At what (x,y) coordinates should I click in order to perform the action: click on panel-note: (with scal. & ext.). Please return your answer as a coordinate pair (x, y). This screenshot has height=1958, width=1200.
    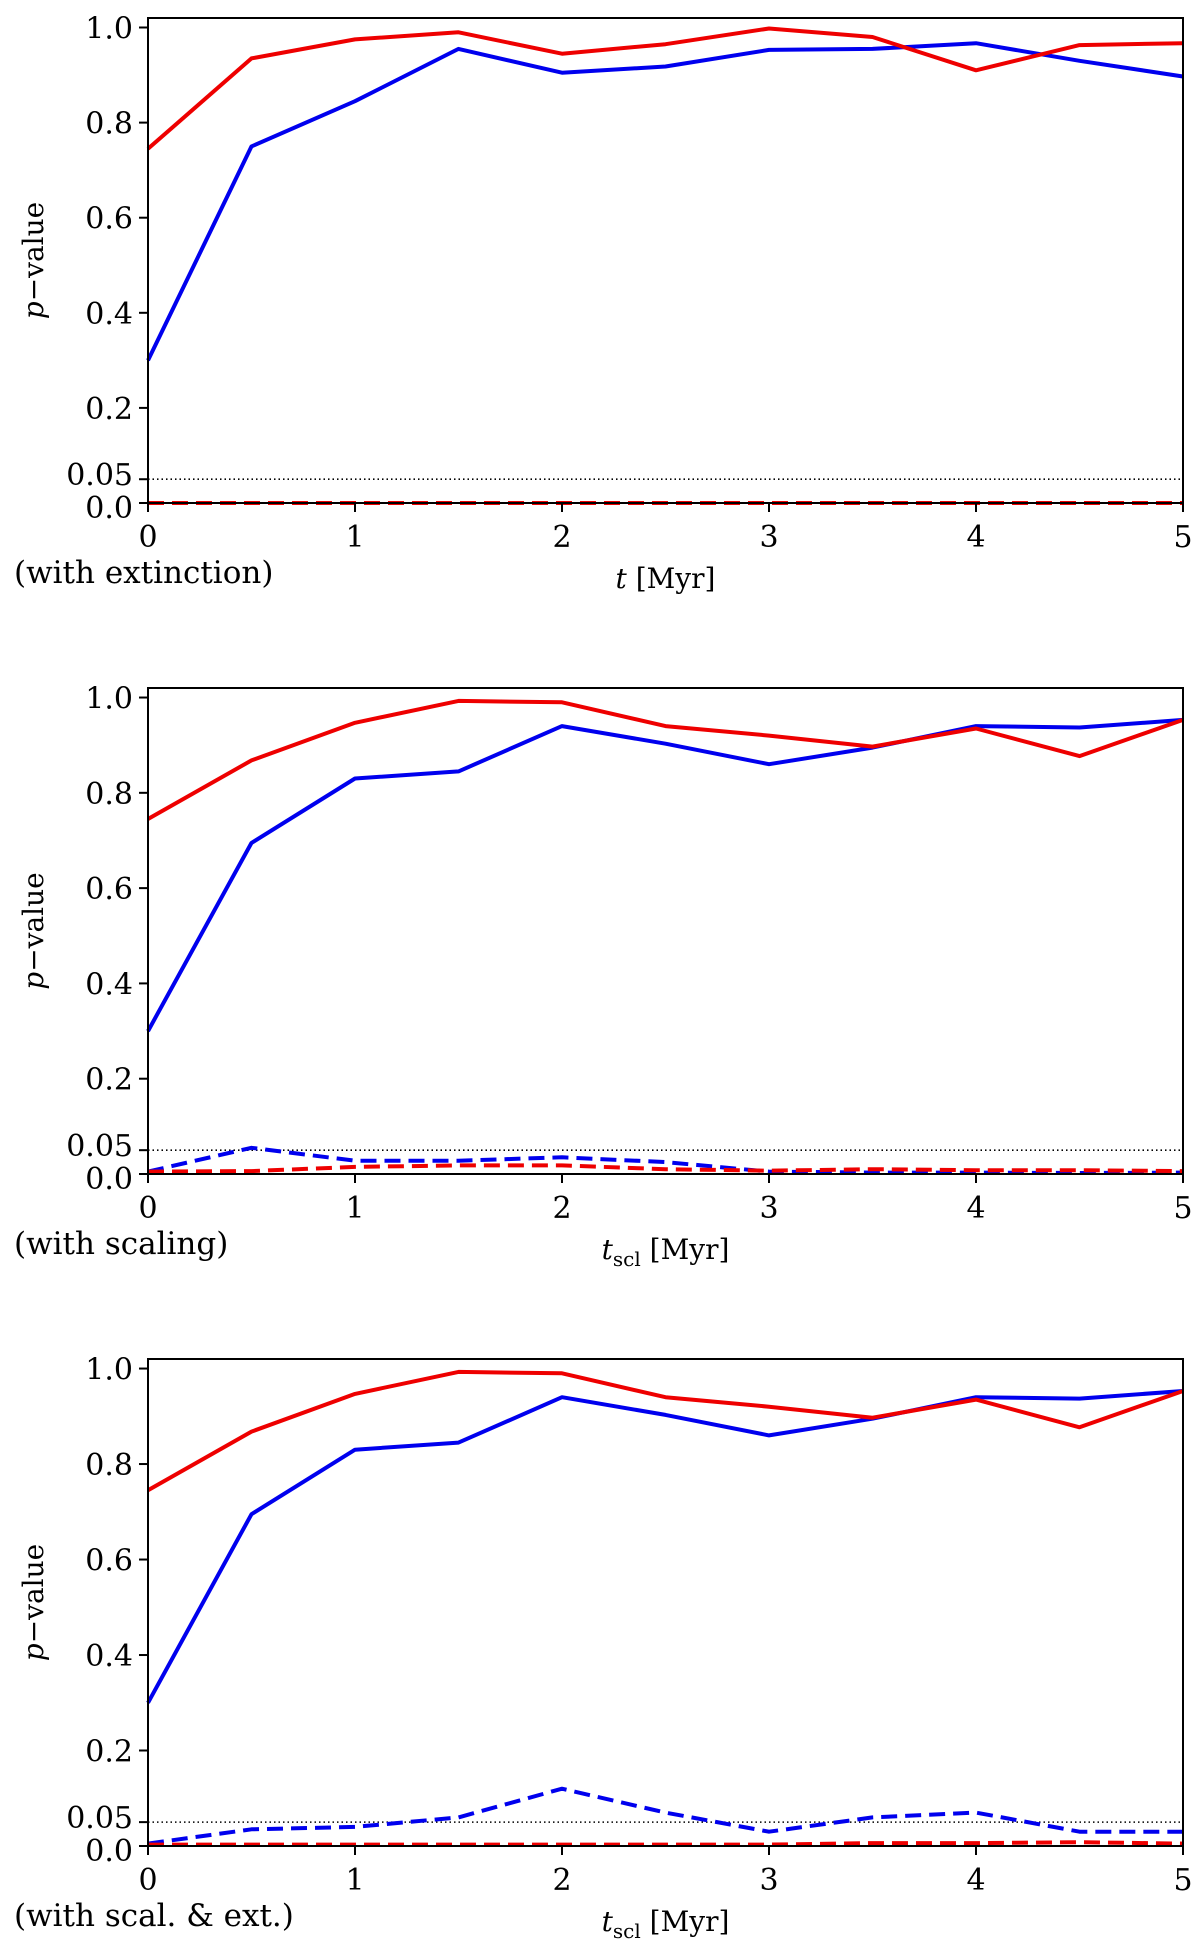
    Looking at the image, I should click on (154, 1916).